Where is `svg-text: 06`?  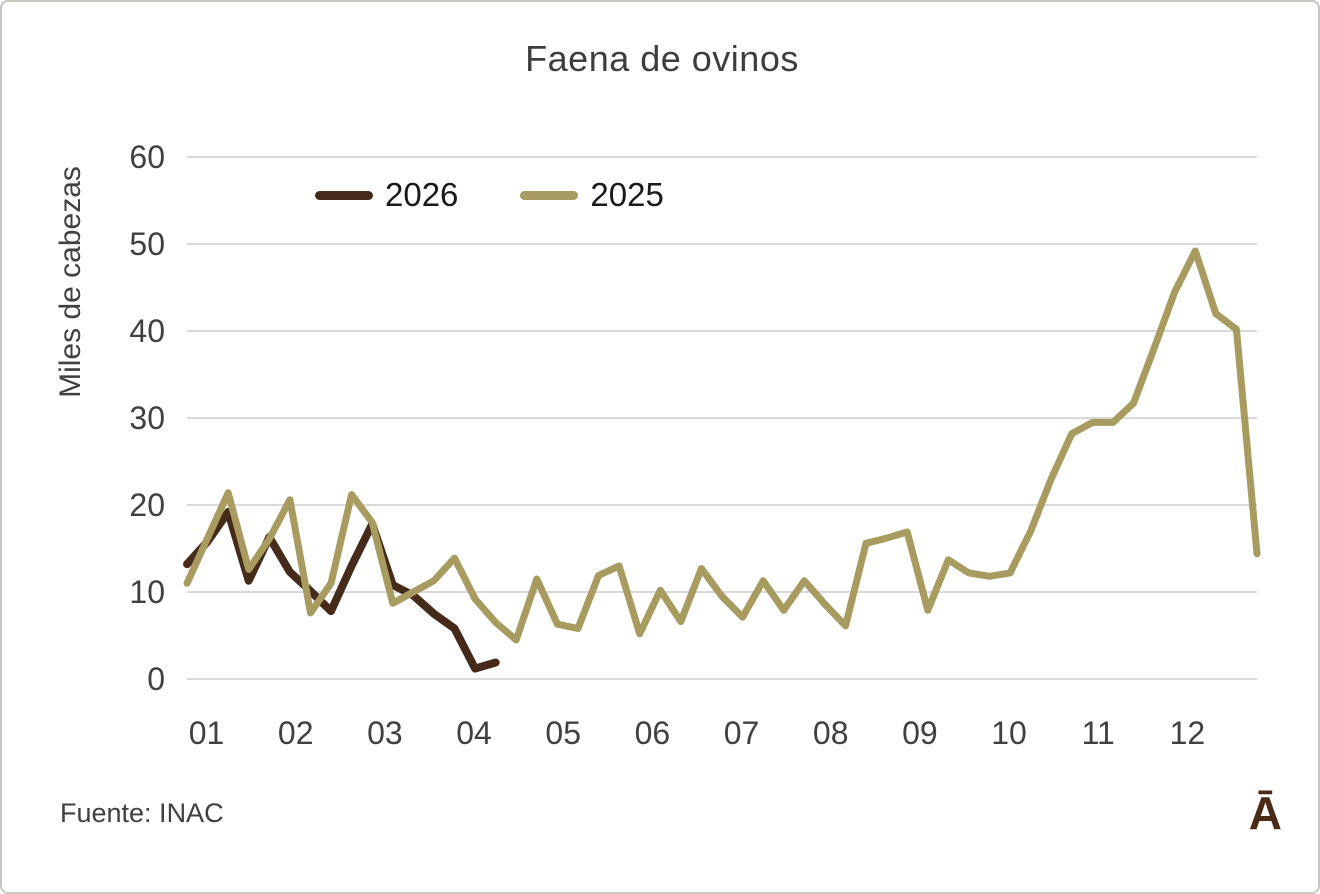 svg-text: 06 is located at coordinates (653, 733).